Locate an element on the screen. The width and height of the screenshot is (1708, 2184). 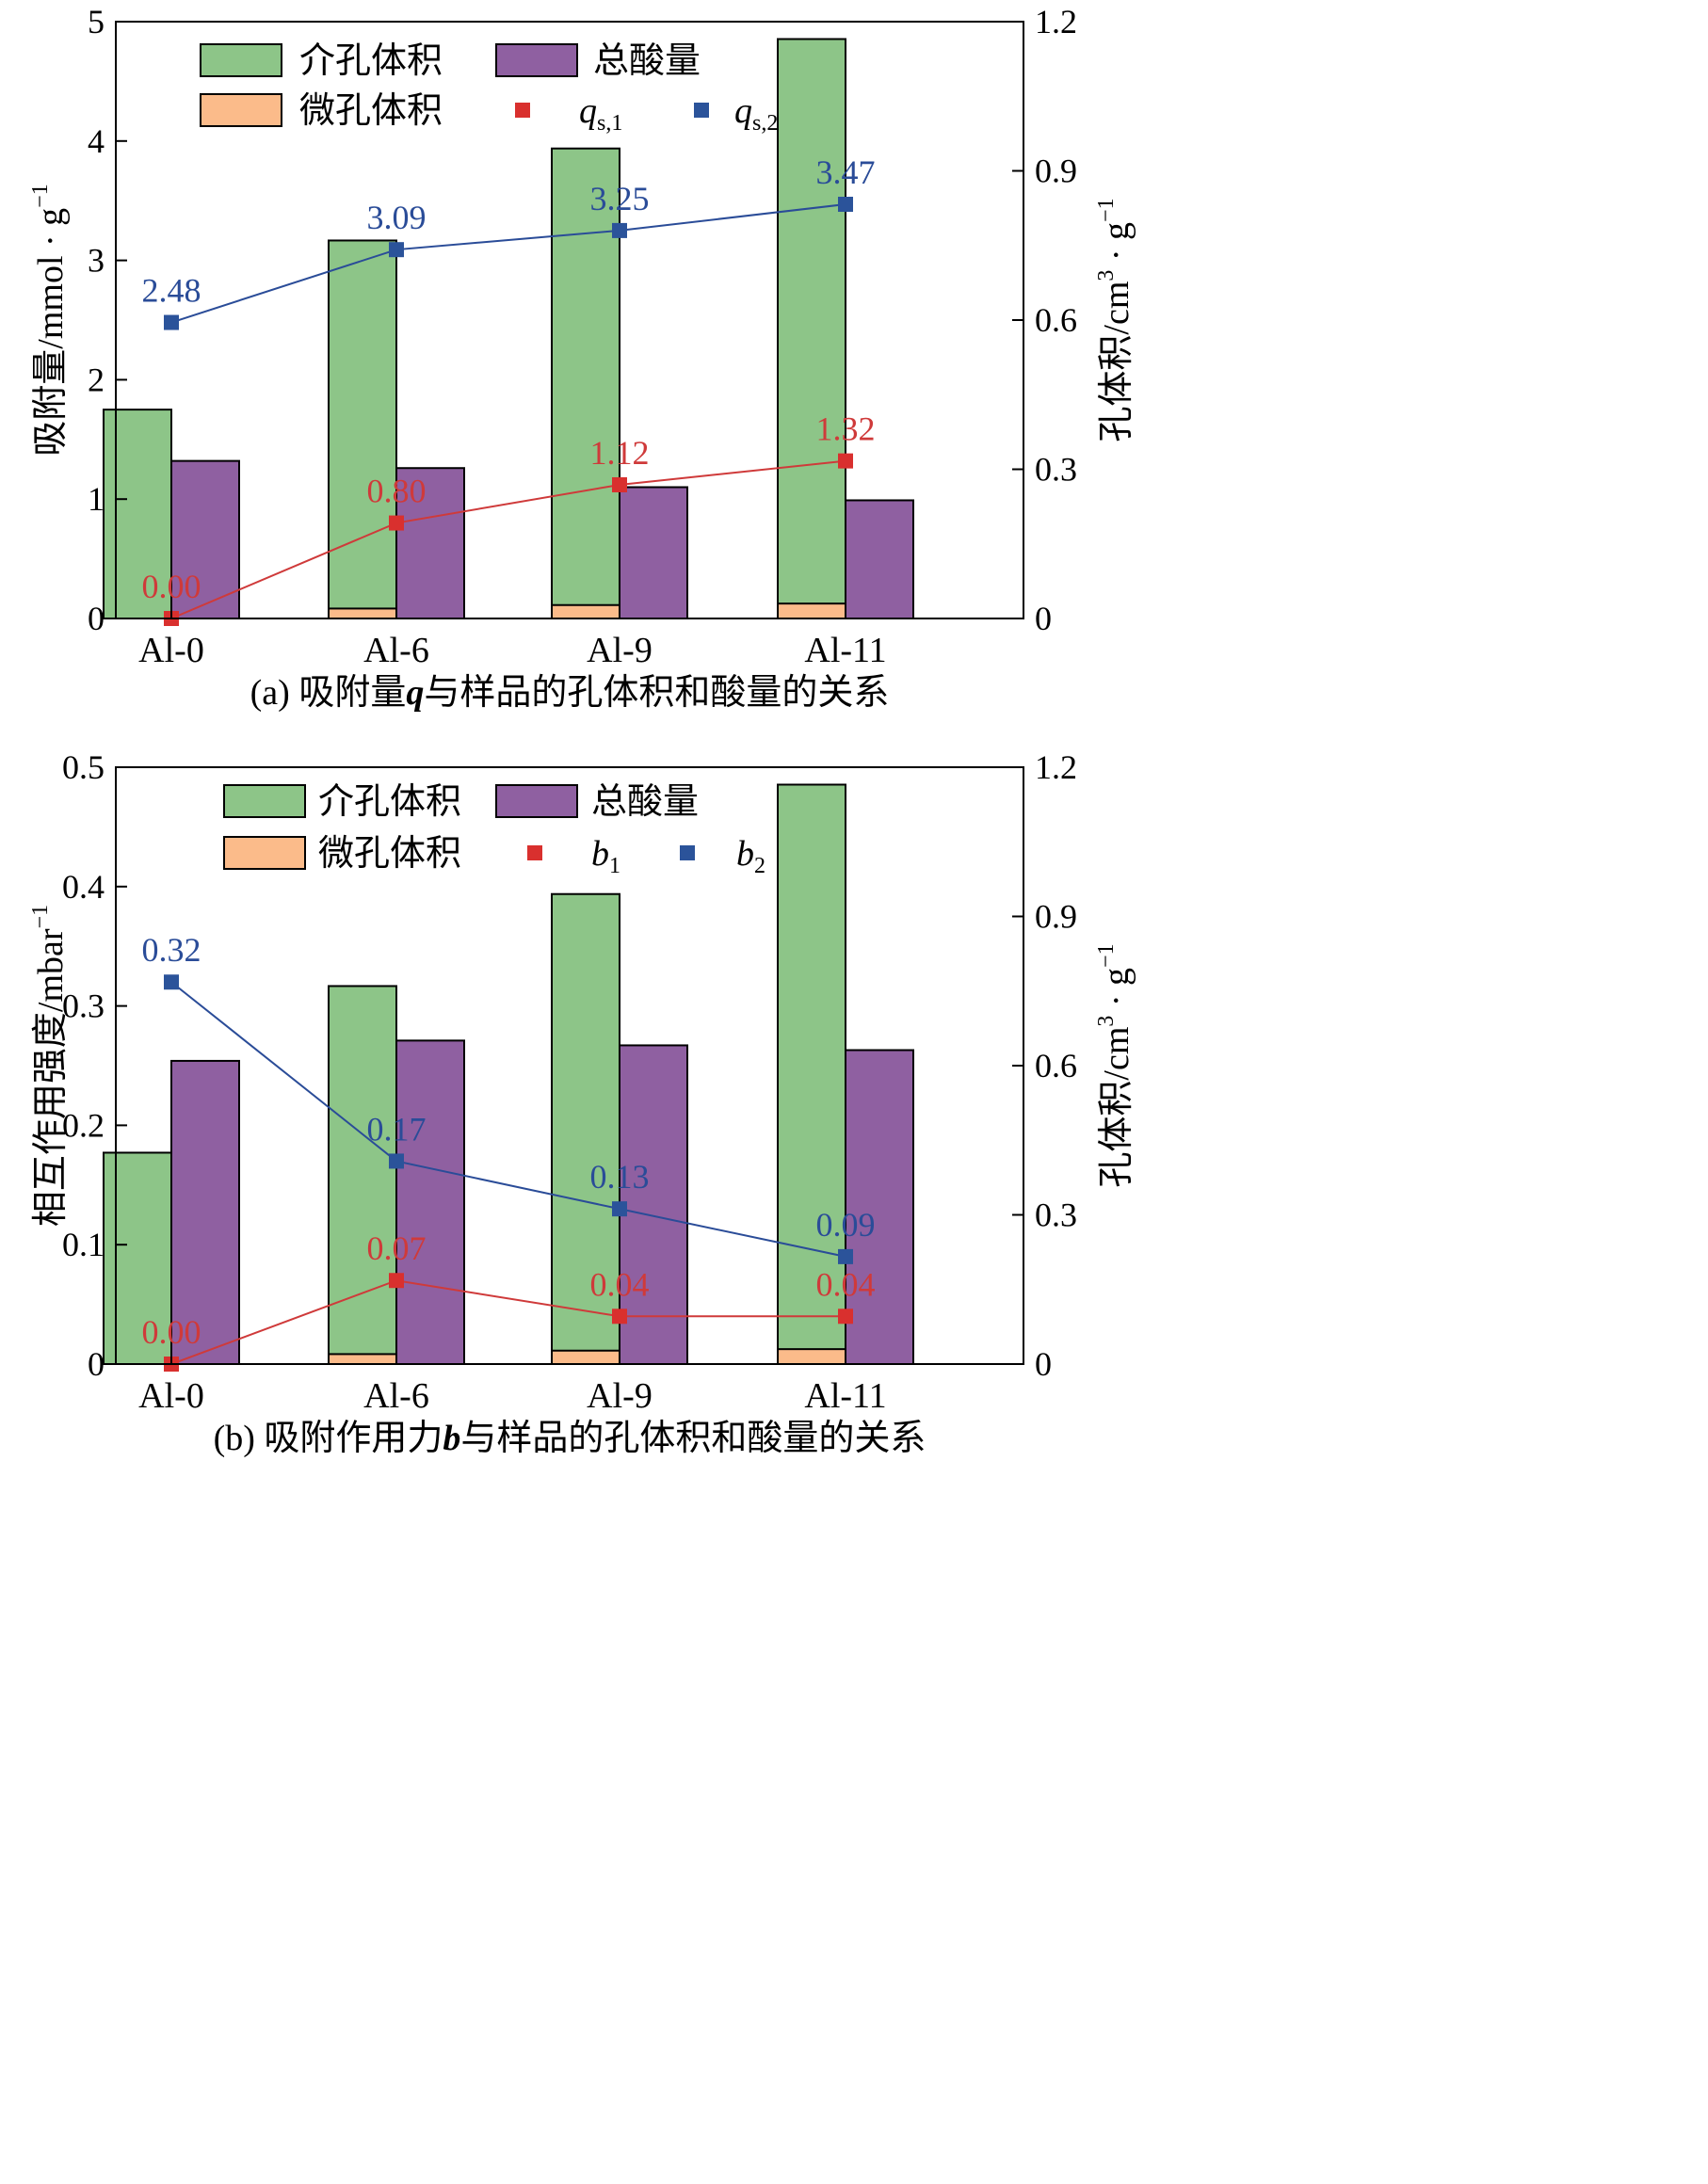
y2-axis-label-sup2: −1 is located at coordinates (1106, 210).